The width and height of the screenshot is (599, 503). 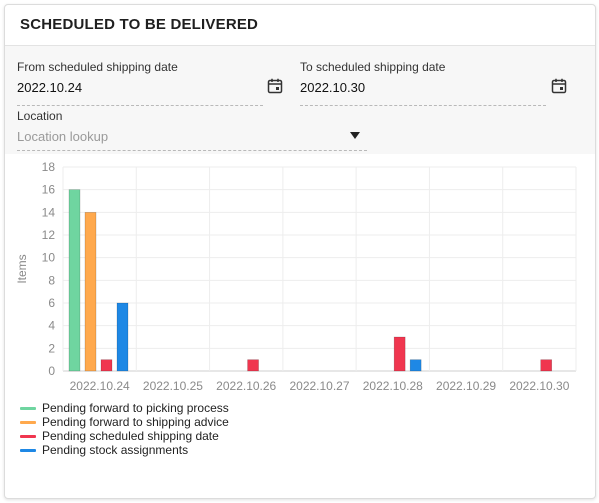 I want to click on to-date-value: 2022.10.30, so click(x=333, y=87).